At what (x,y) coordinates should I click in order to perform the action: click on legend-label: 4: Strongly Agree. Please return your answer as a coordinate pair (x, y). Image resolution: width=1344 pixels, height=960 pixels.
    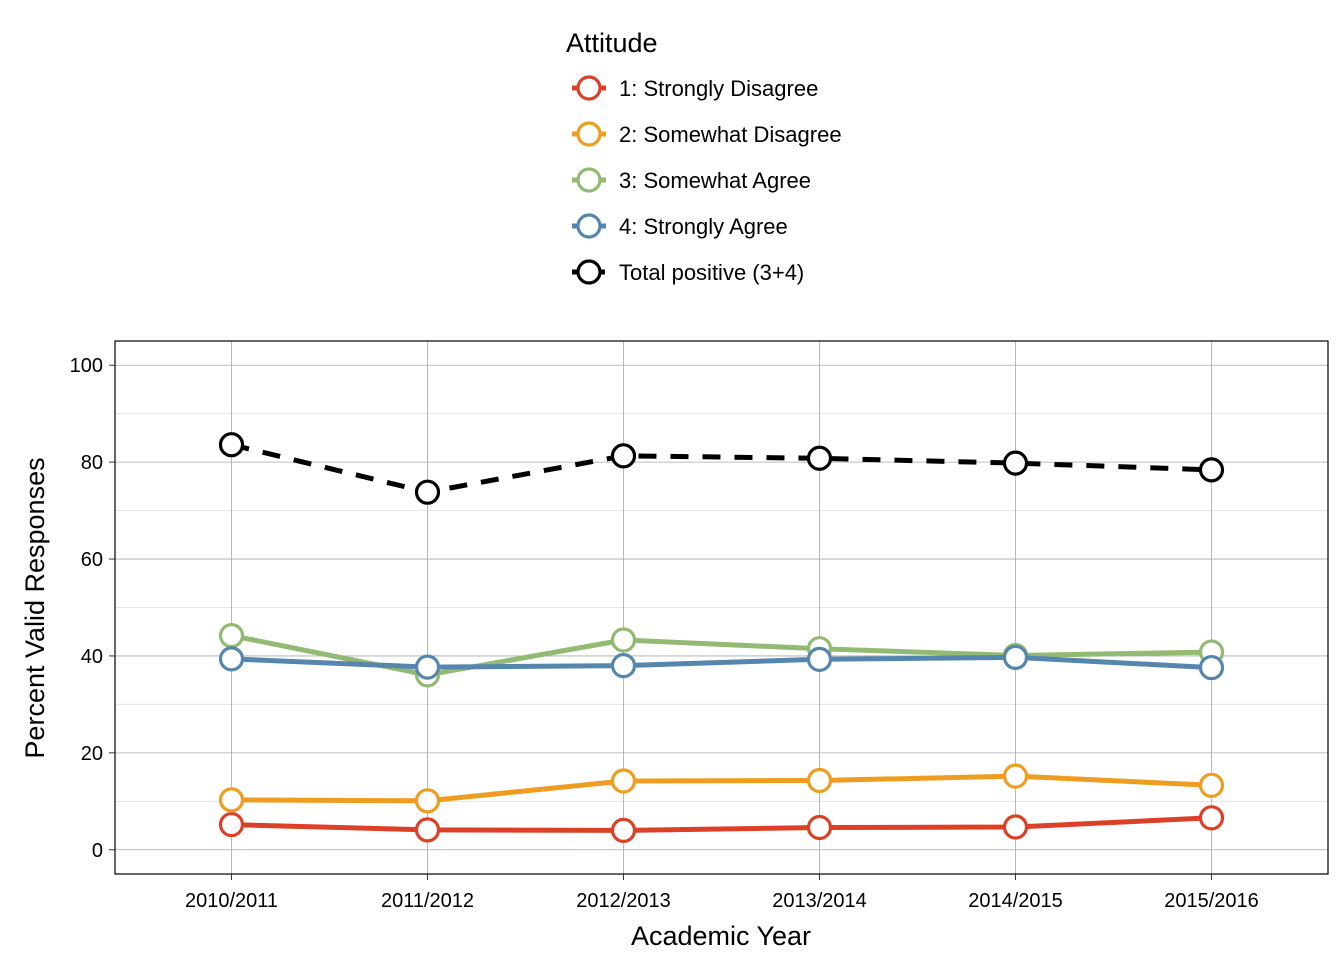
    Looking at the image, I should click on (703, 226).